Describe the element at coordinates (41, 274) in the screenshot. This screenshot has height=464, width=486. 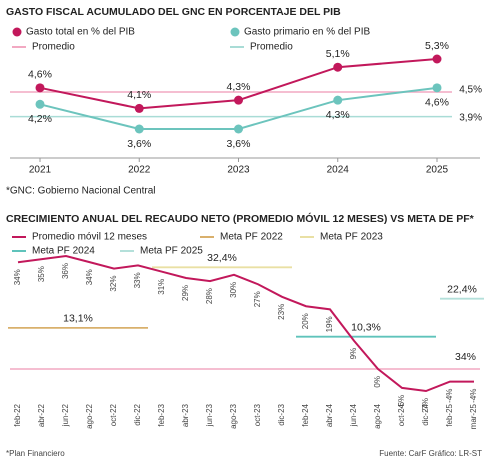
I see `value-label: 35%` at that location.